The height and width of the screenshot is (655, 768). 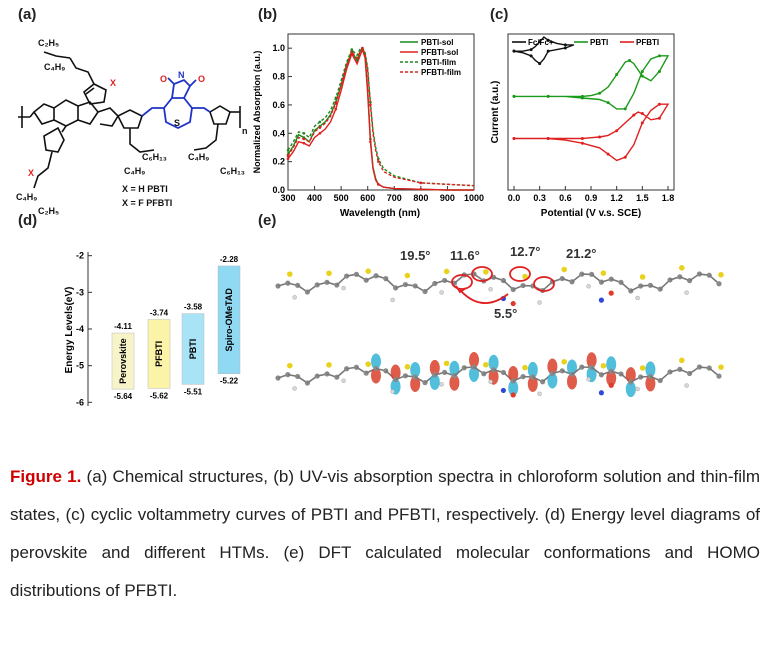 I want to click on d-bar-label: Perovskite, so click(x=123, y=361).